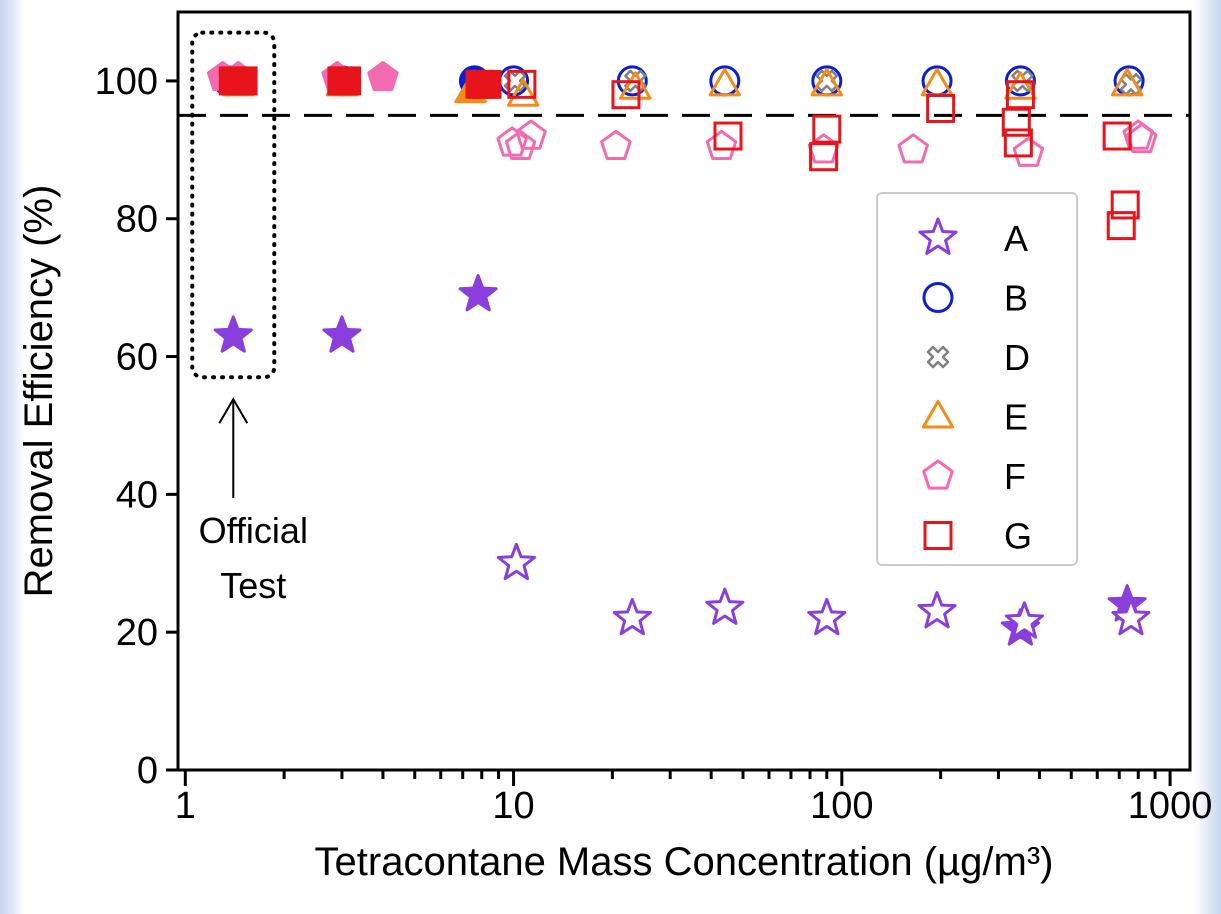 This screenshot has height=914, width=1221. Describe the element at coordinates (233, 410) in the screenshot. I see `official-test-arrowhead` at that location.